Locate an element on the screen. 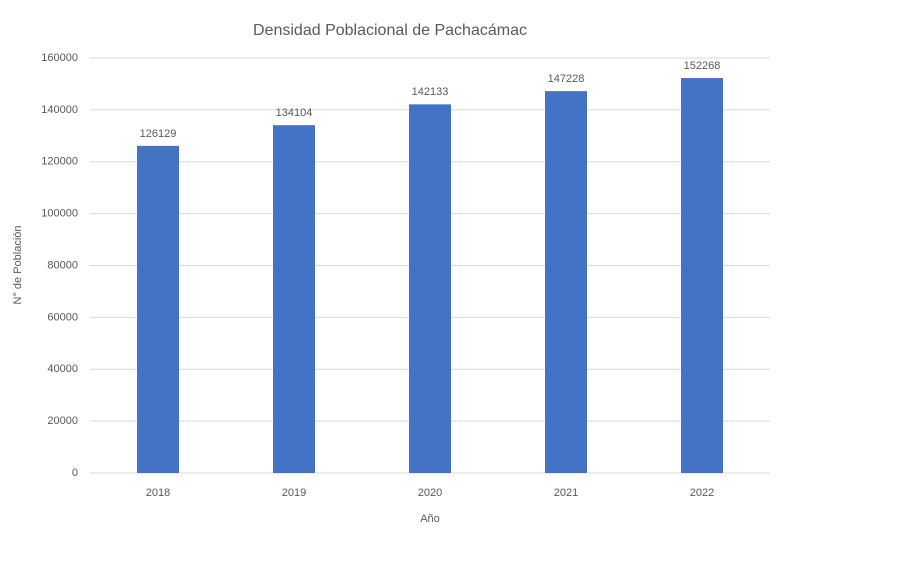 The height and width of the screenshot is (577, 920). y-axis-label: N° de Población is located at coordinates (18, 264).